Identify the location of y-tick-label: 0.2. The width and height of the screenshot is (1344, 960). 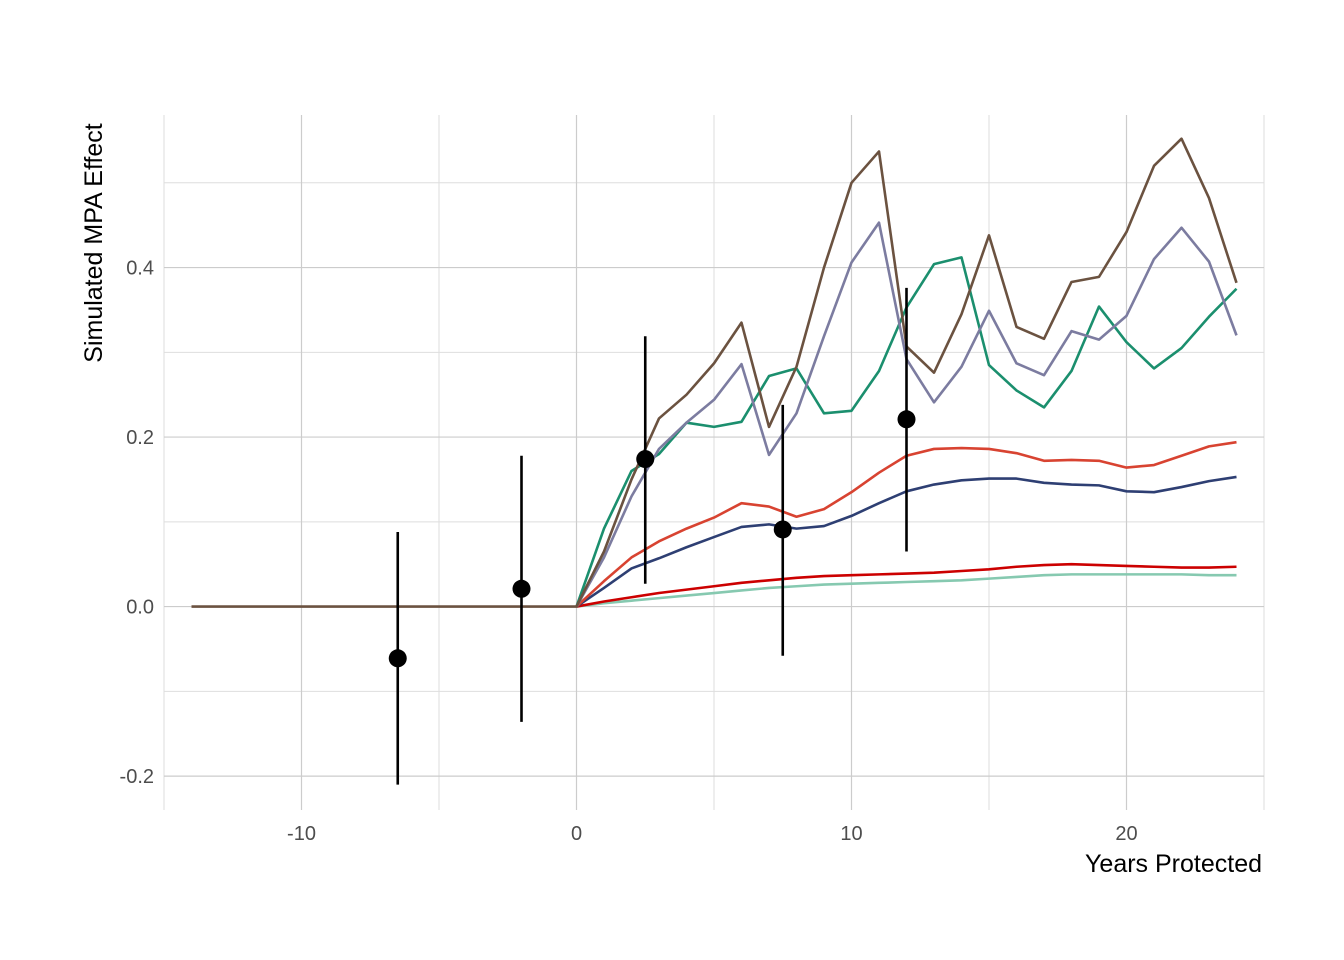
(140, 438).